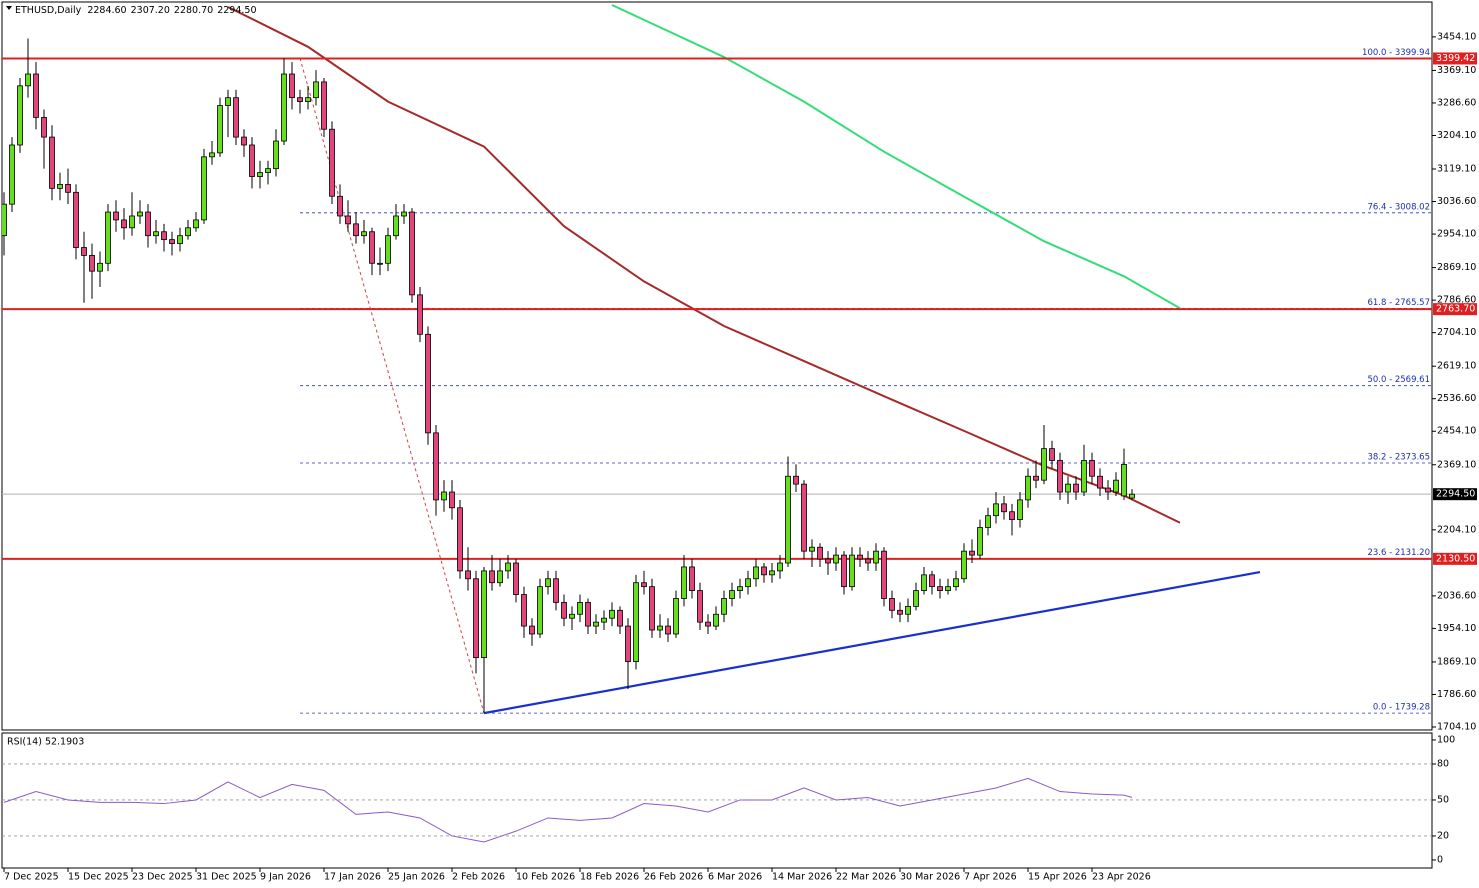  Describe the element at coordinates (1456, 135) in the screenshot. I see `y-tick-label: 3204.10` at that location.